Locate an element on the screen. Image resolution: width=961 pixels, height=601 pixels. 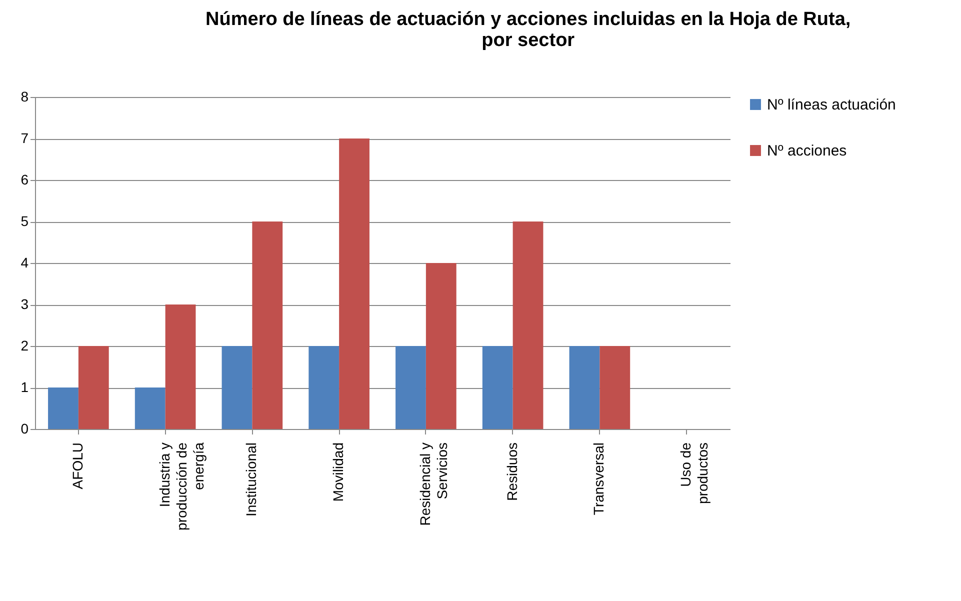
x-tick-label: Movilidad is located at coordinates (338, 472).